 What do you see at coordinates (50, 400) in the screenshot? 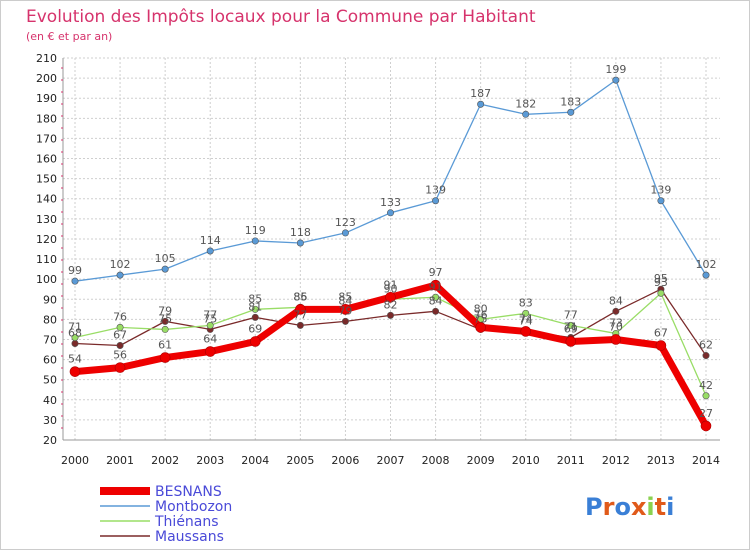
I see `y-tick-label: 40` at bounding box center [50, 400].